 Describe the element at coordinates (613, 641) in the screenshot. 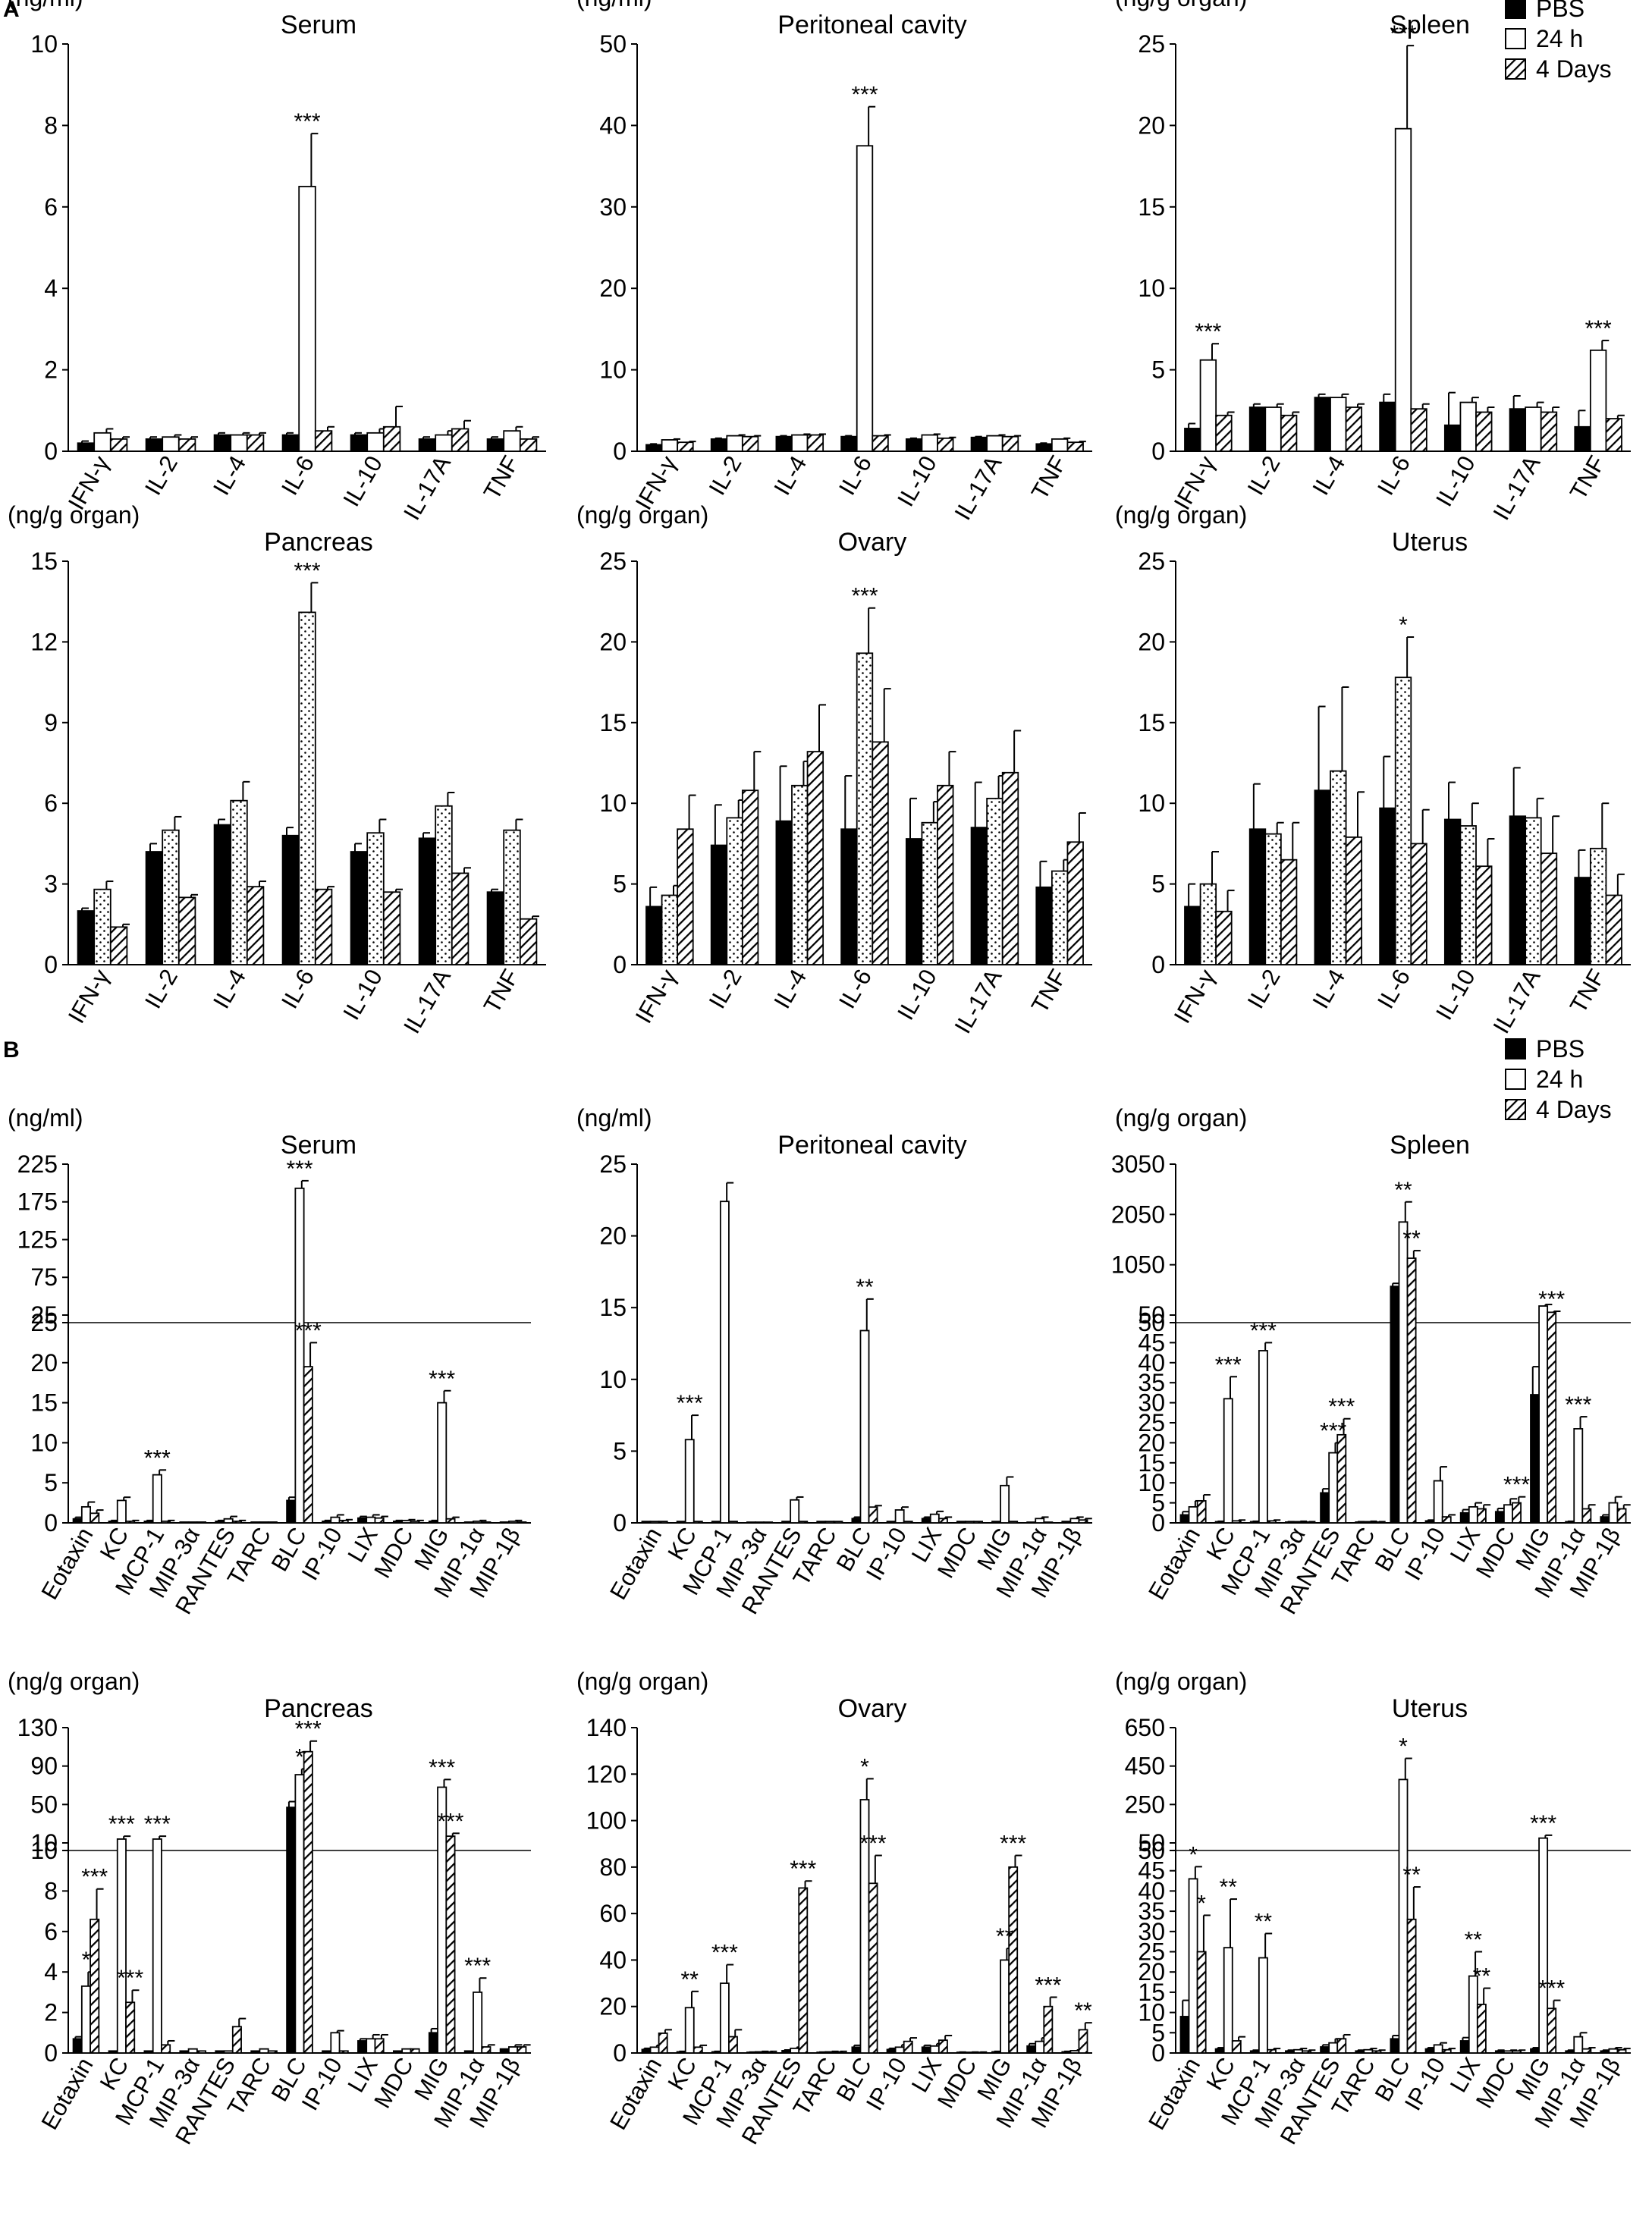

I see `y-tick-label: 20` at that location.